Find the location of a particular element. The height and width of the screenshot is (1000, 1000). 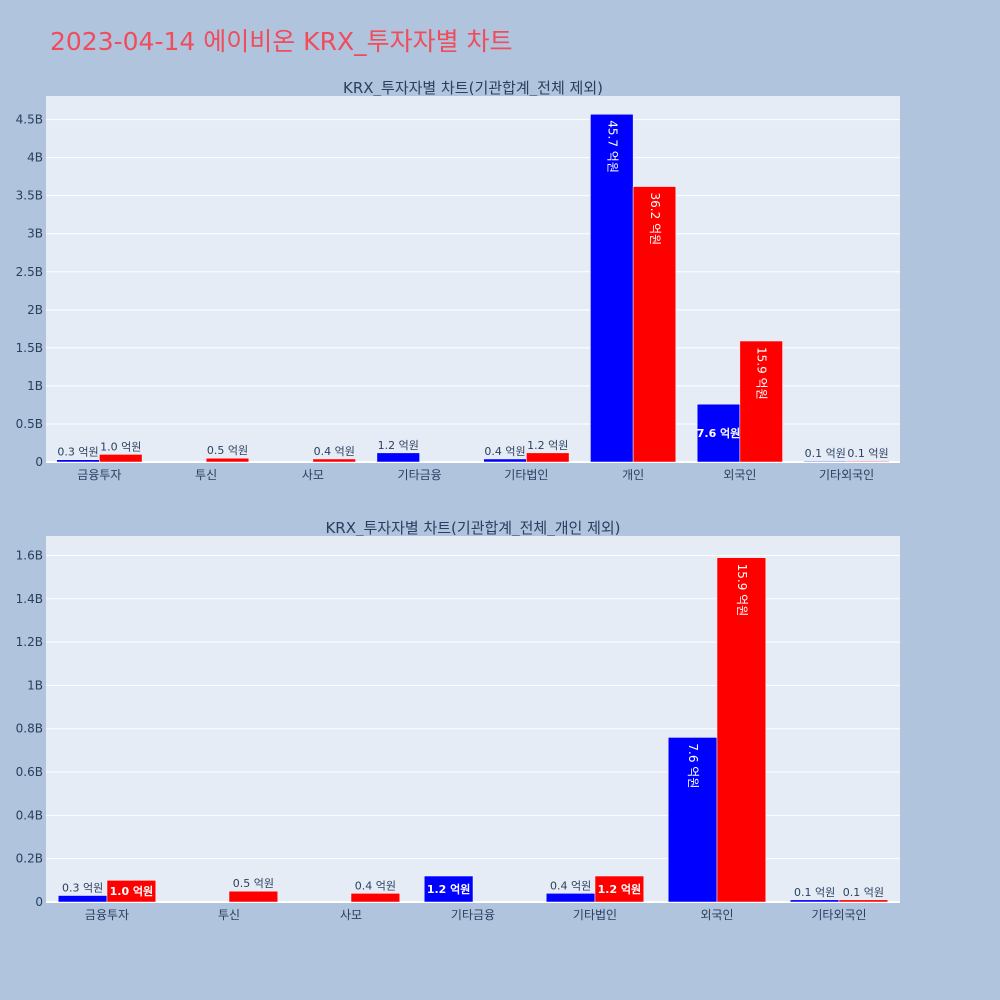

y-tick-label: 4B is located at coordinates (35, 158).